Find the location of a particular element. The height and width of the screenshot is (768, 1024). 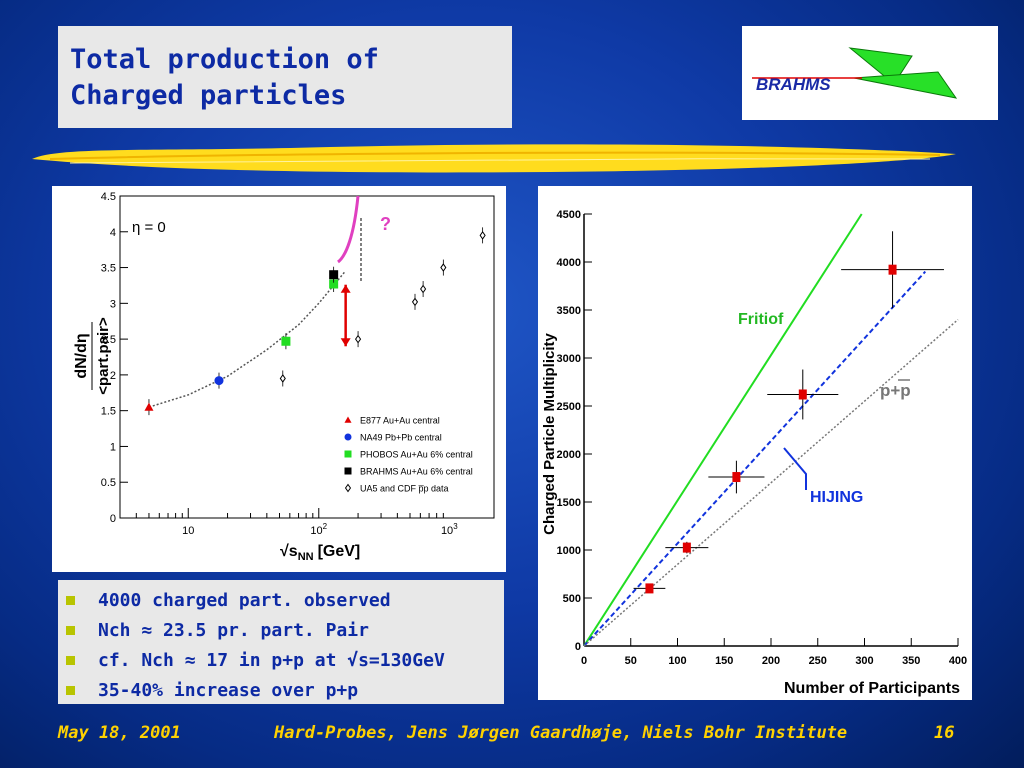

title-line-2: Charged particles is located at coordinates (208, 95).